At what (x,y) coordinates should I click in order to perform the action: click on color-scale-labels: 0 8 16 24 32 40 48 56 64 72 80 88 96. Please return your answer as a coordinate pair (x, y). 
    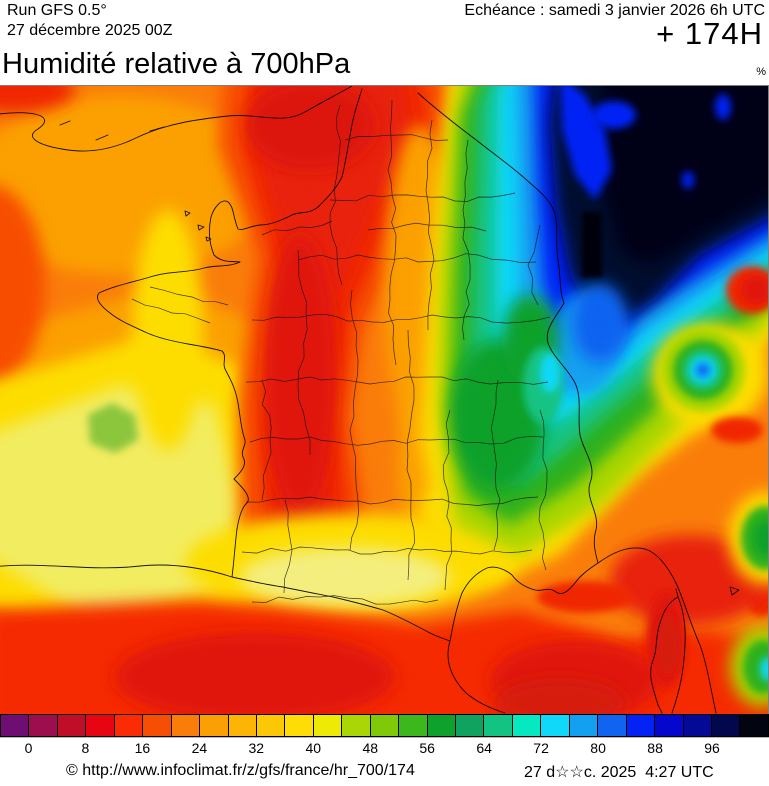
    Looking at the image, I should click on (384, 747).